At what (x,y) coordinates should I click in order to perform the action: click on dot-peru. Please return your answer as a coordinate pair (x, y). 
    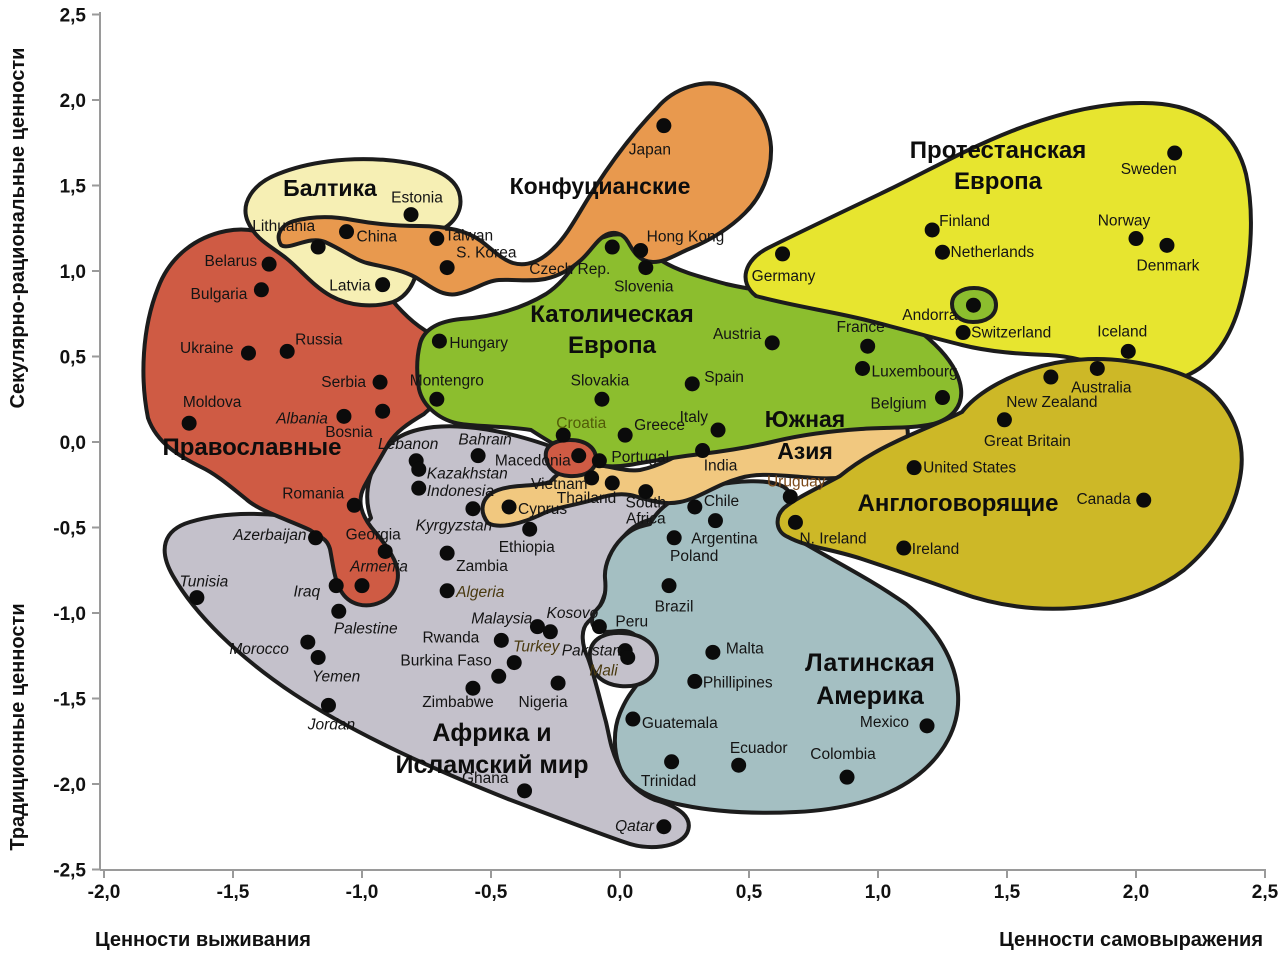
    Looking at the image, I should click on (599, 627).